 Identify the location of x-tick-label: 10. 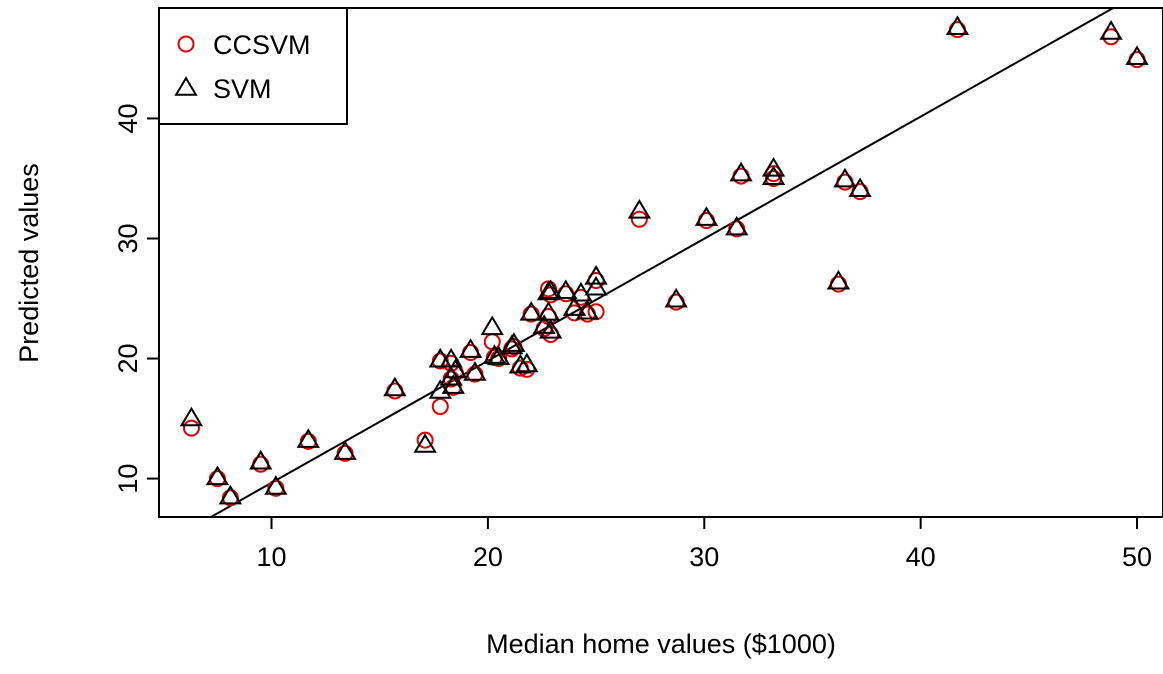
(271, 557).